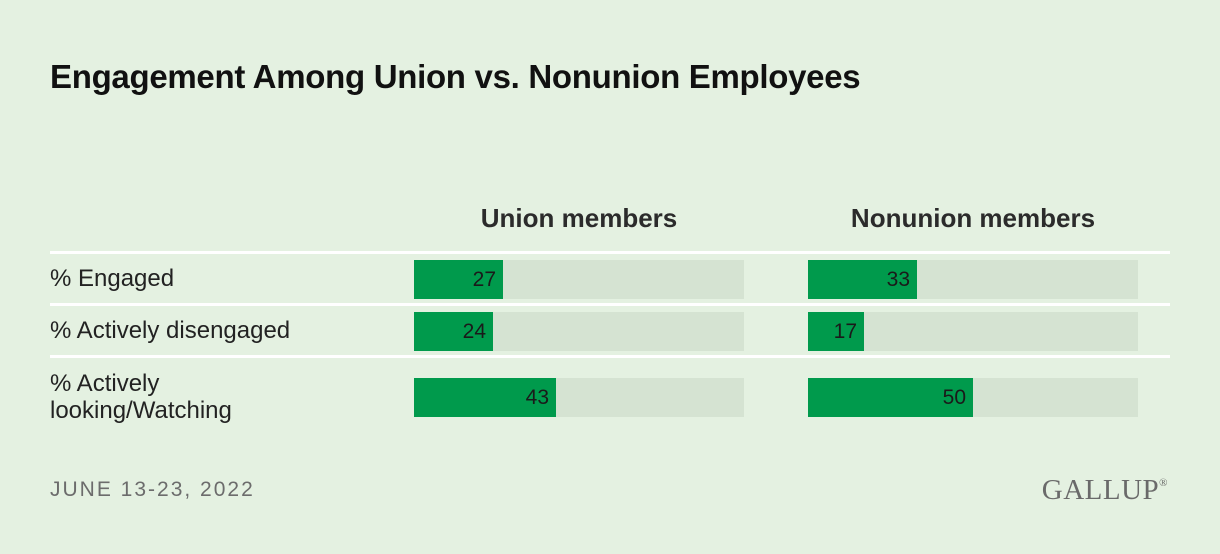  I want to click on bar-track: 24, so click(579, 331).